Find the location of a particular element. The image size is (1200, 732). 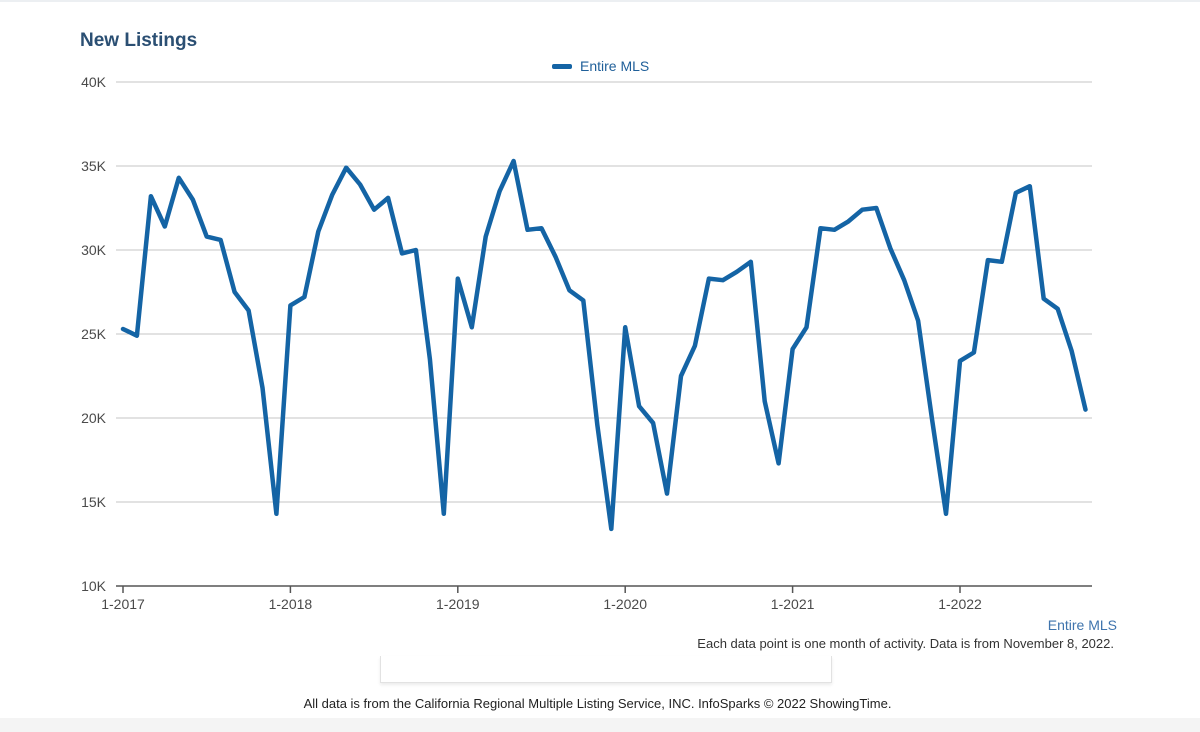

x-tick-label: 1-2020 is located at coordinates (625, 604).